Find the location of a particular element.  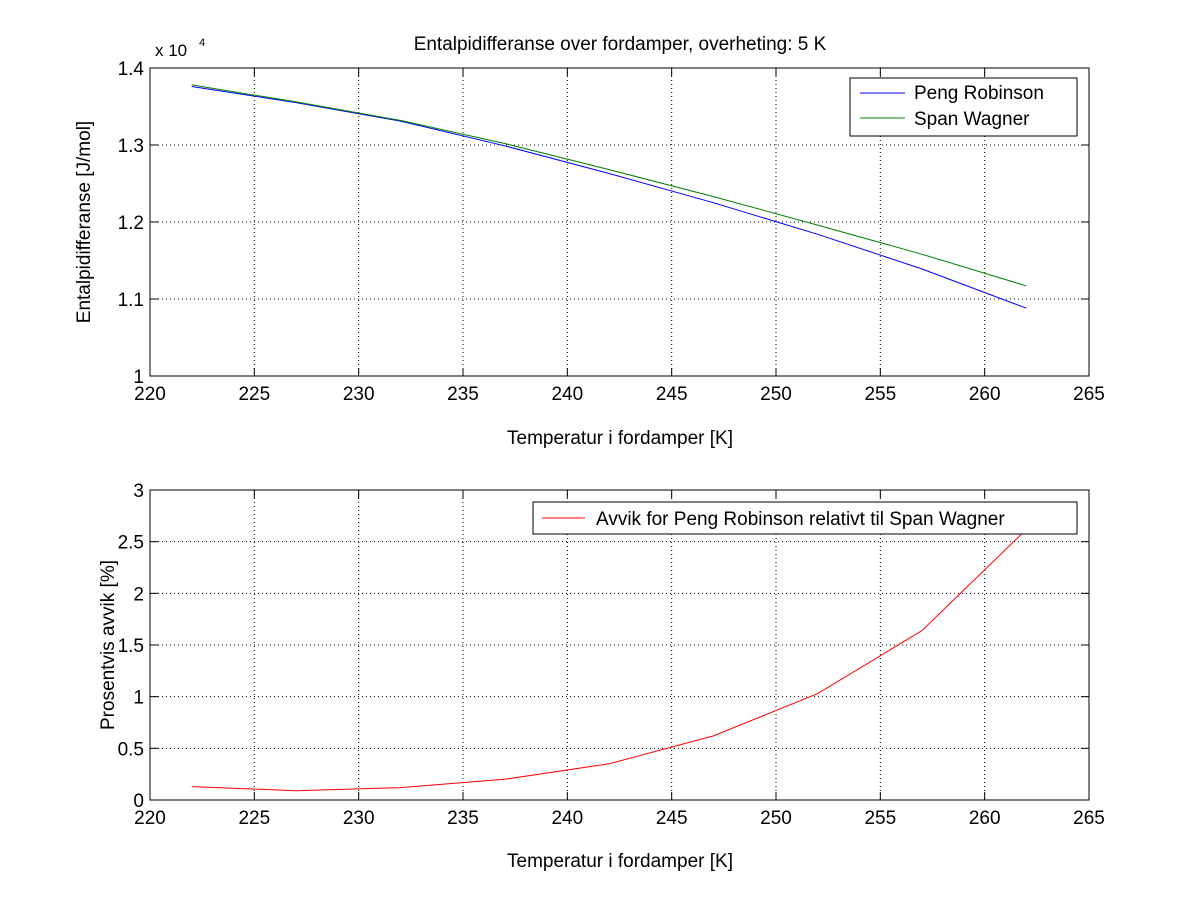

top-legend: Peng Robinson Span Wagner is located at coordinates (963, 107).